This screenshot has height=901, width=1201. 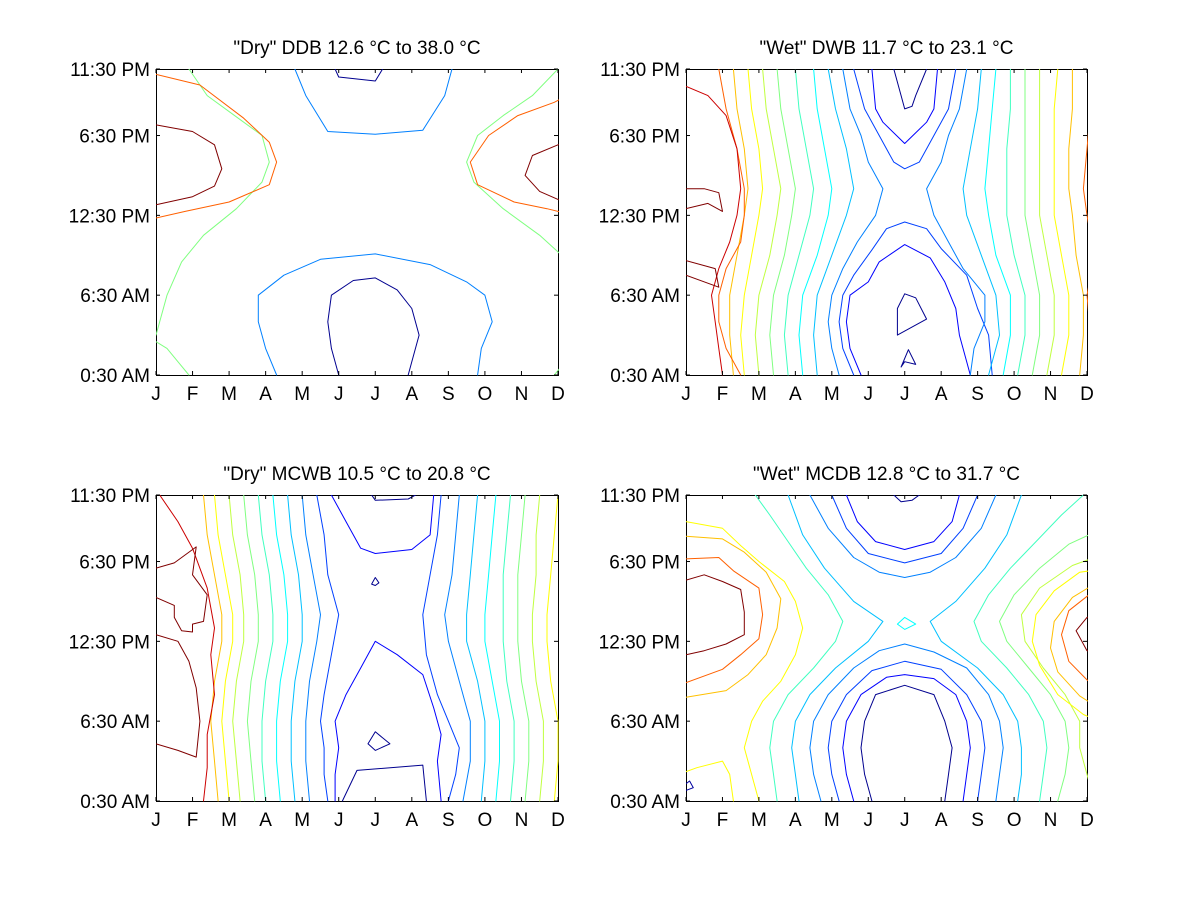 I want to click on chart-title: "Dry" DDB 12.6 °C to 38.0 °C, so click(x=356, y=48).